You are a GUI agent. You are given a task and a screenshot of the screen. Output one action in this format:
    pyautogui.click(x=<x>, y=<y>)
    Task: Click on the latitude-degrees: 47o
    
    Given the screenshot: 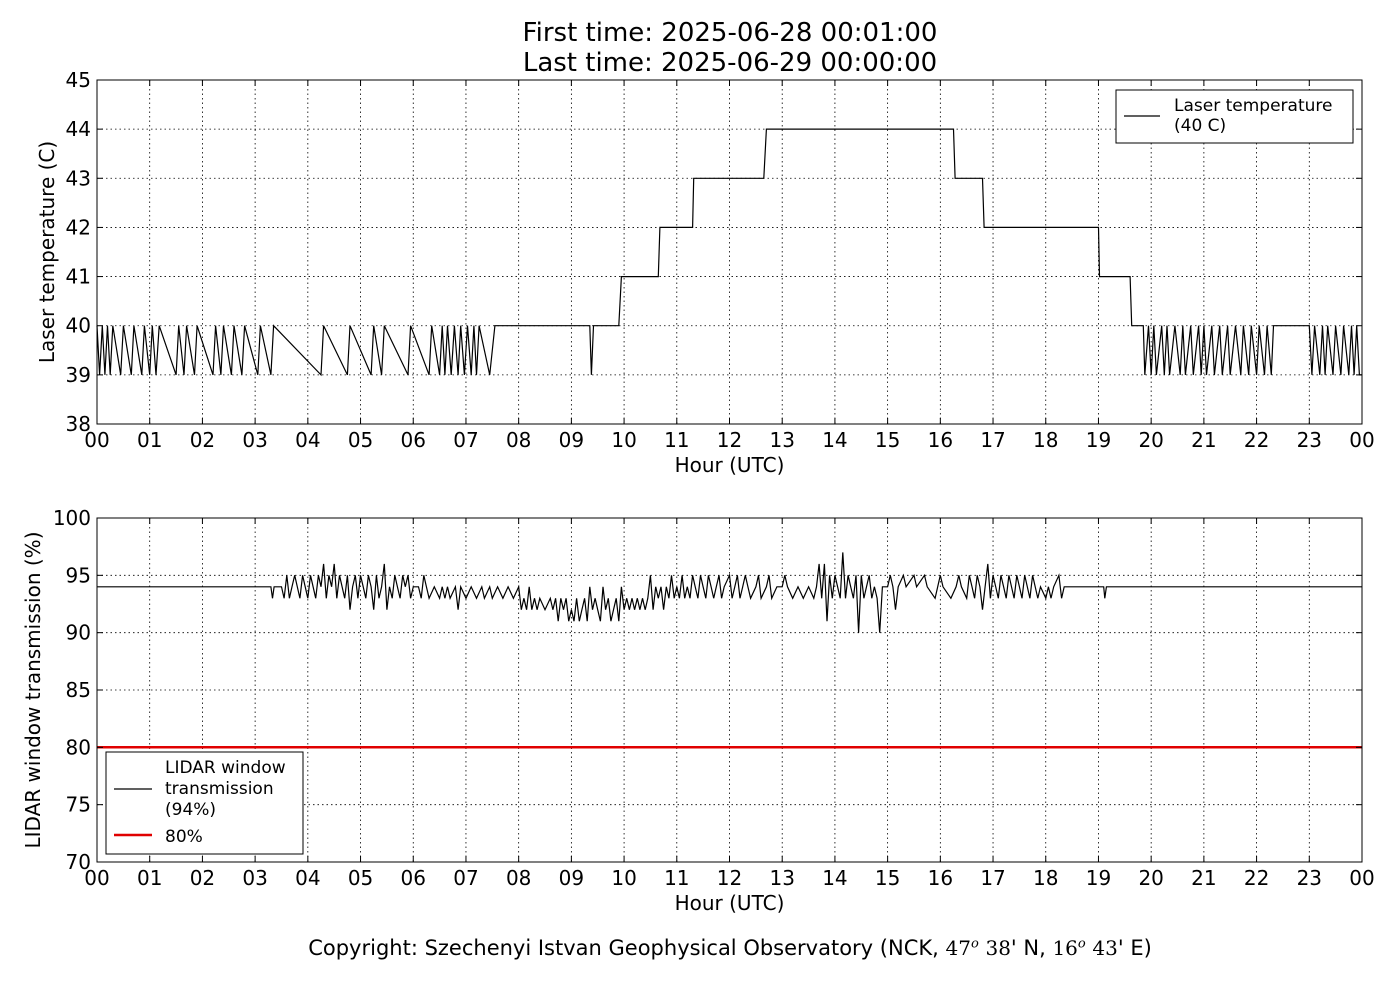 What is the action you would take?
    pyautogui.click(x=962, y=948)
    